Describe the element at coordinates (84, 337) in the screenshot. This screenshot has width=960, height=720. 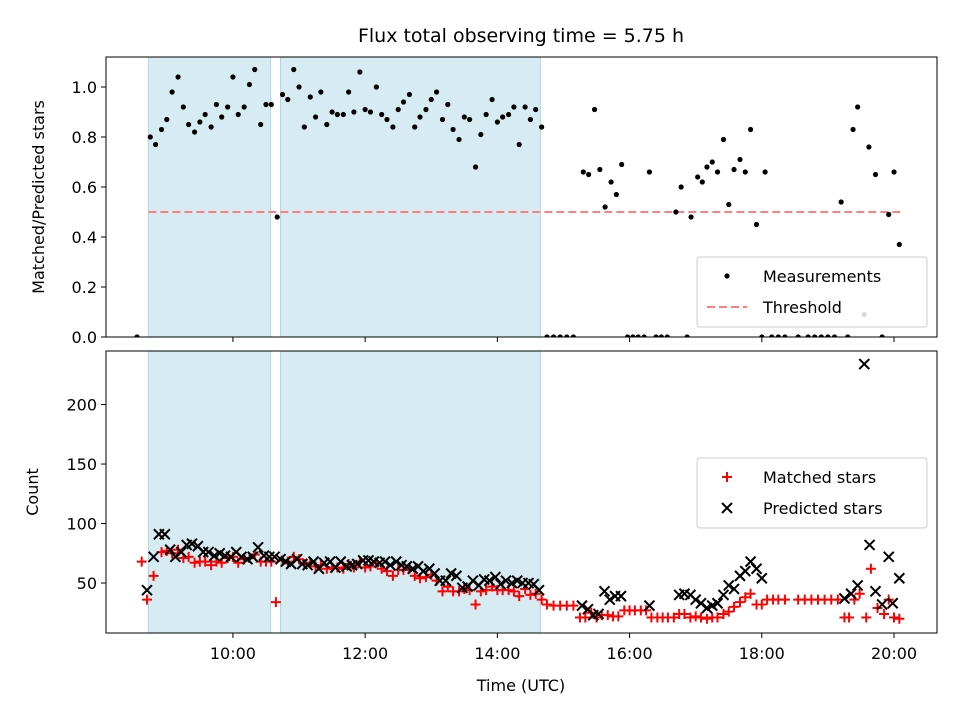
I see `y-tick-label: 0.0` at that location.